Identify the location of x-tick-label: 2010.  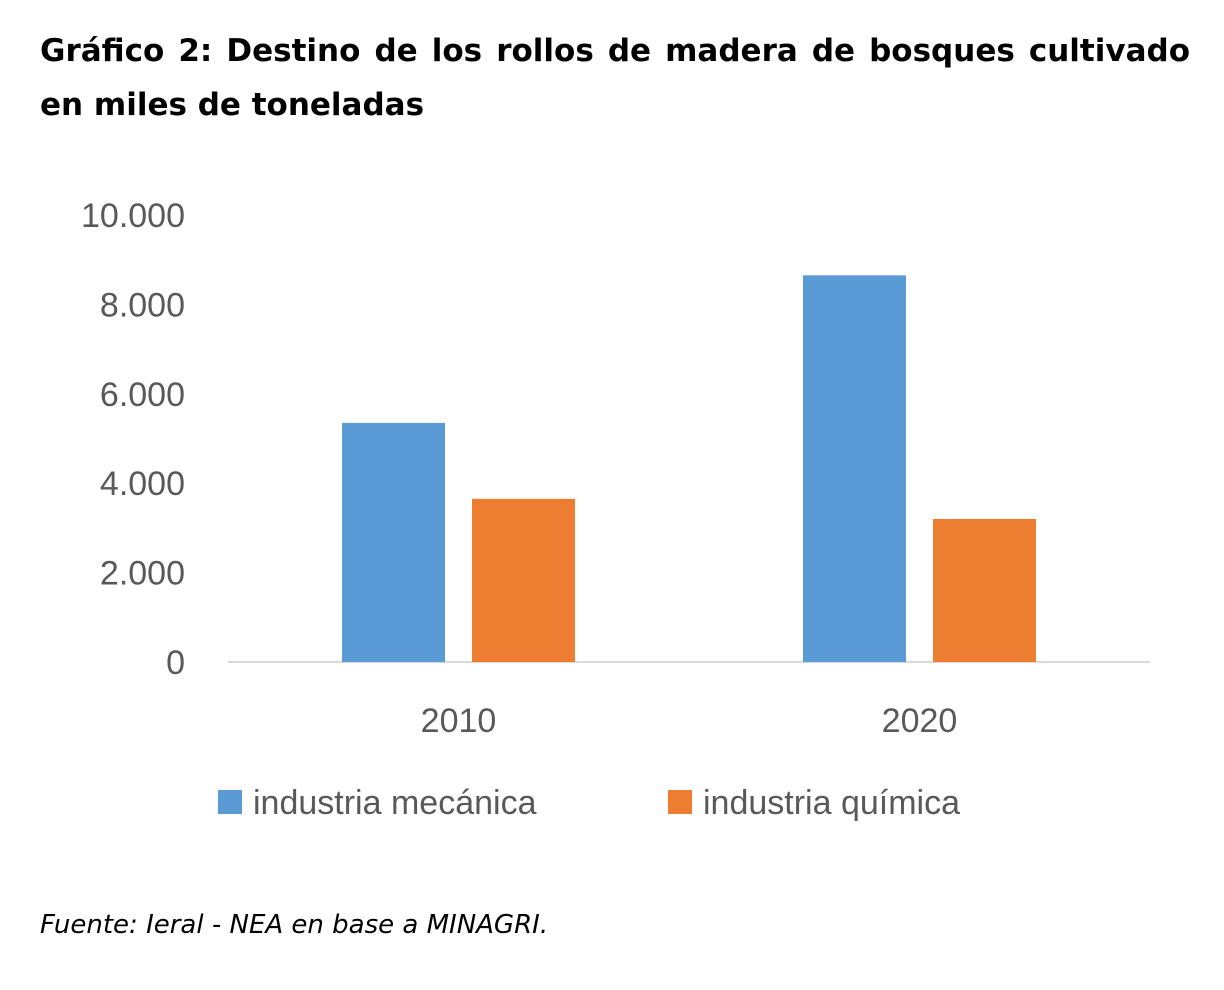
(459, 721).